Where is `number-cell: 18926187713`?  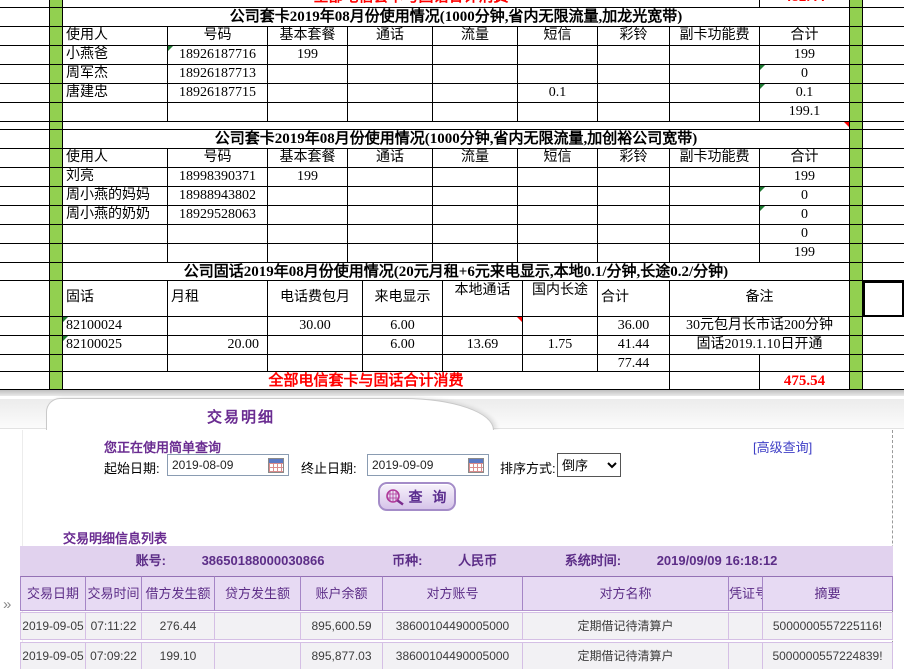 number-cell: 18926187713 is located at coordinates (218, 74).